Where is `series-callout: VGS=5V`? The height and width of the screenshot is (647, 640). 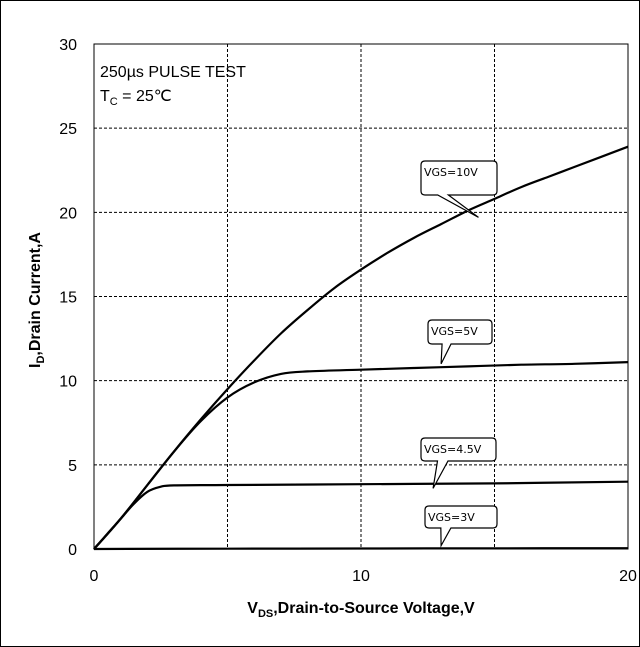
series-callout: VGS=5V is located at coordinates (460, 342).